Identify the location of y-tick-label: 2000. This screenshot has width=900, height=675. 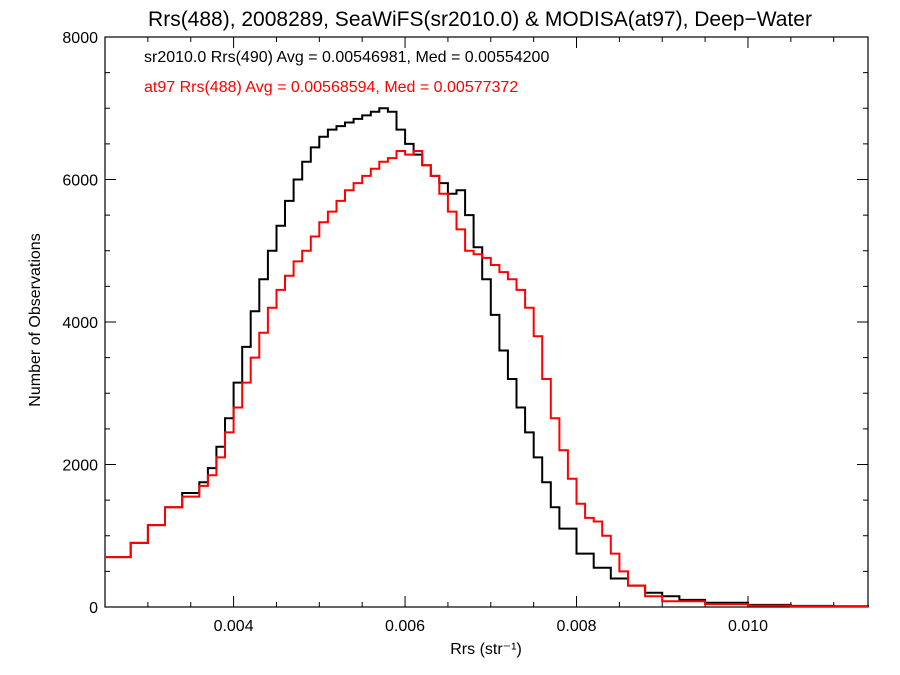
(80, 466).